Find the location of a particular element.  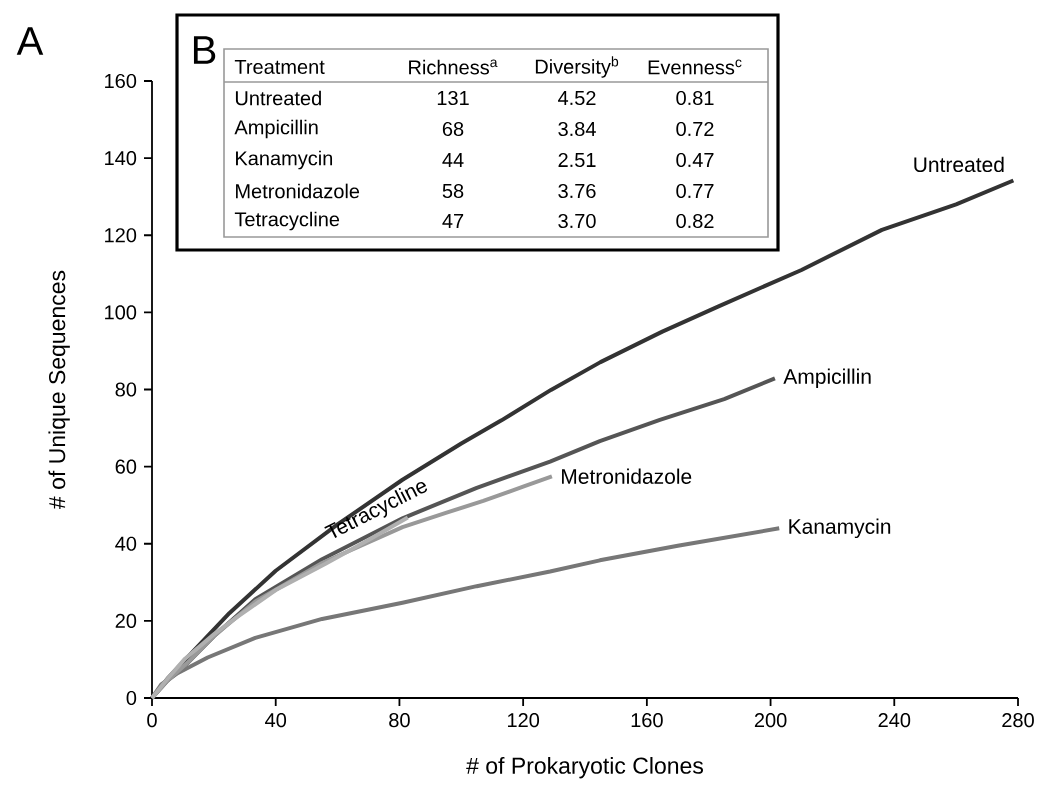

y-tick-label: 20 is located at coordinates (126, 620).